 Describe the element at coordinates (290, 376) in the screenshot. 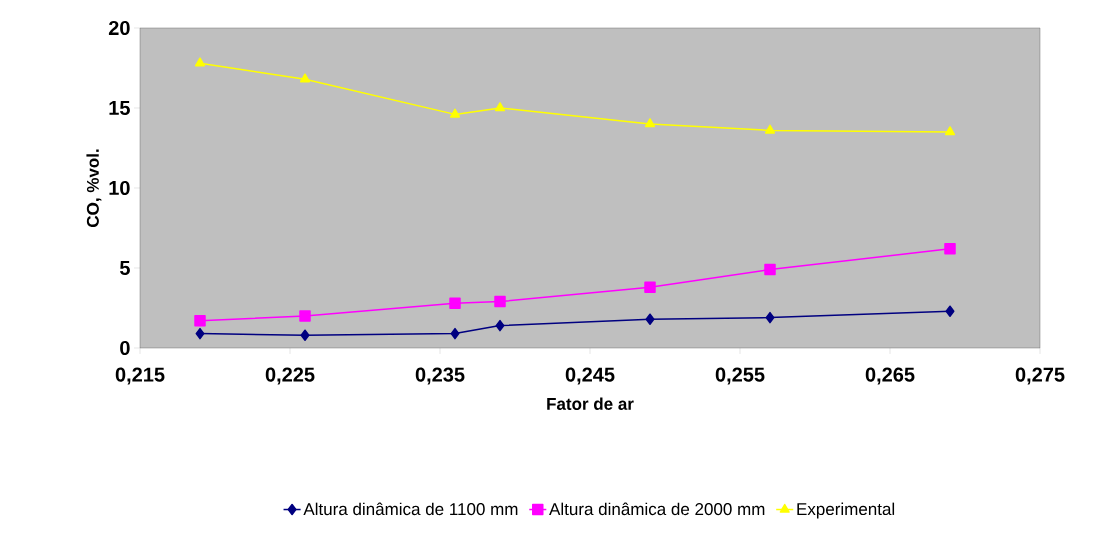

I see `x-tick-label: 0,225` at that location.